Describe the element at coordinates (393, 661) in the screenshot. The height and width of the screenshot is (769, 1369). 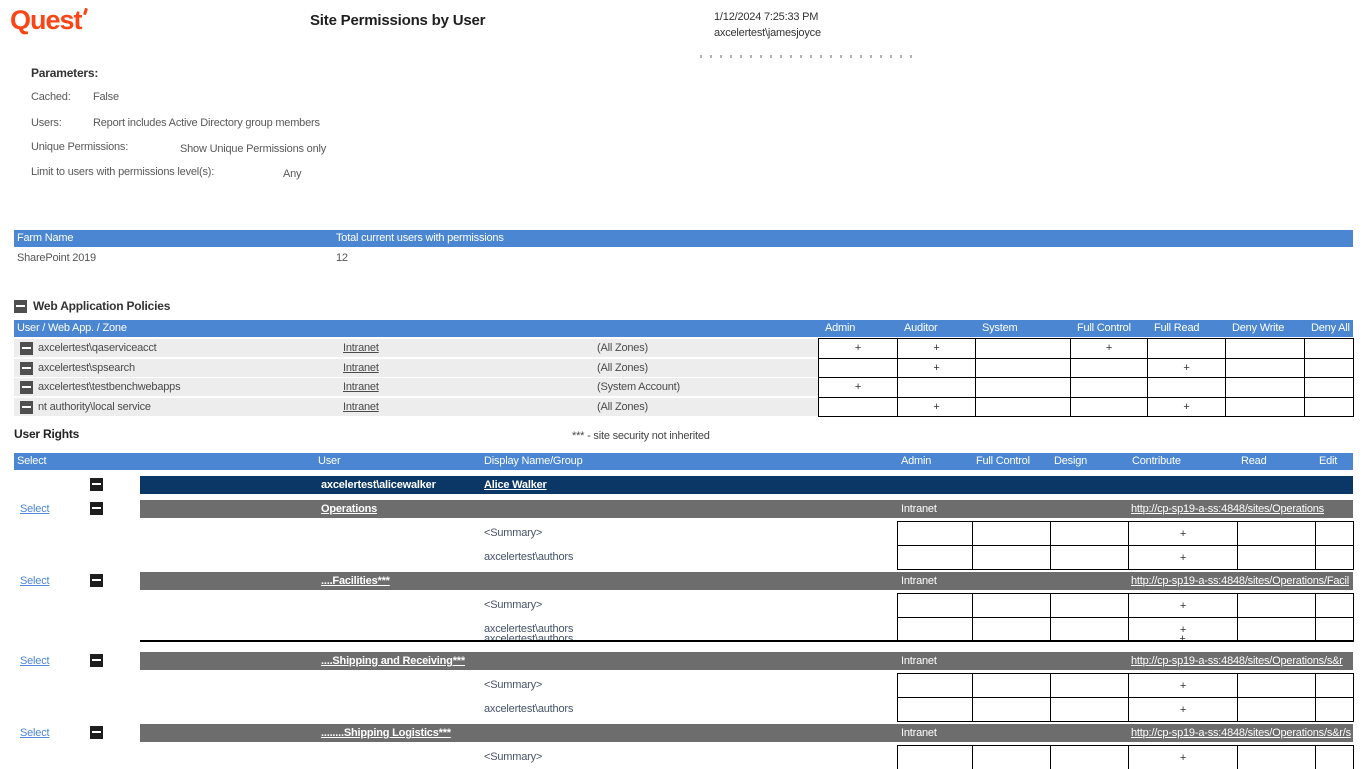
I see `site-link: ....Shipping and Receiving***` at that location.